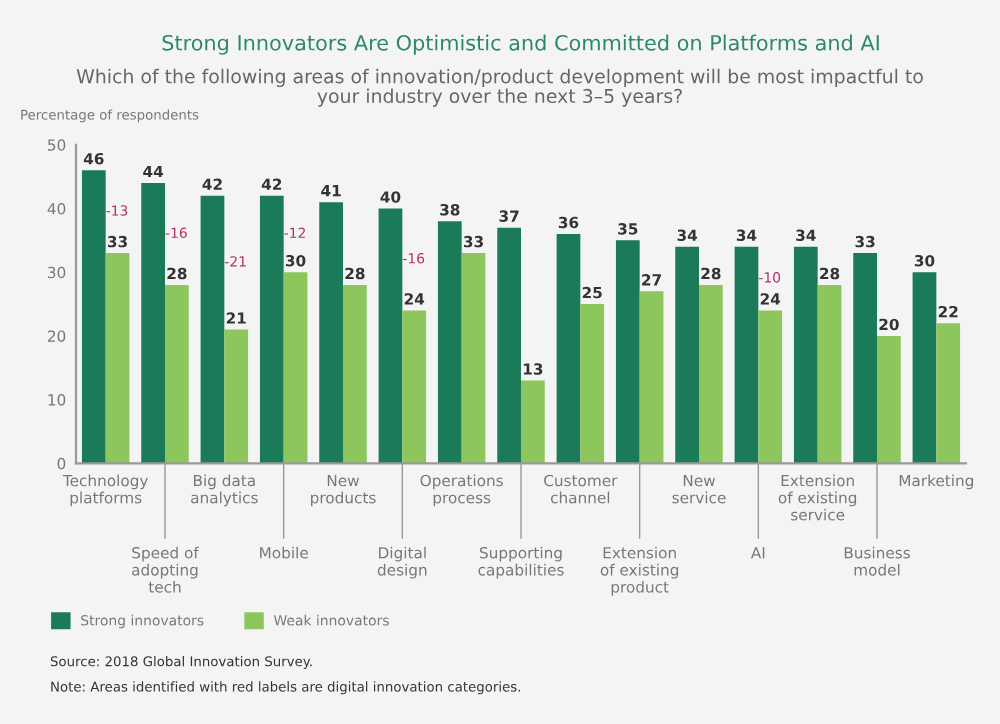  Describe the element at coordinates (499, 87) in the screenshot. I see `chart-subtitle: Which of the following areas of innovation/product development will be most impactful to your industry over the next 3–5 years?` at that location.